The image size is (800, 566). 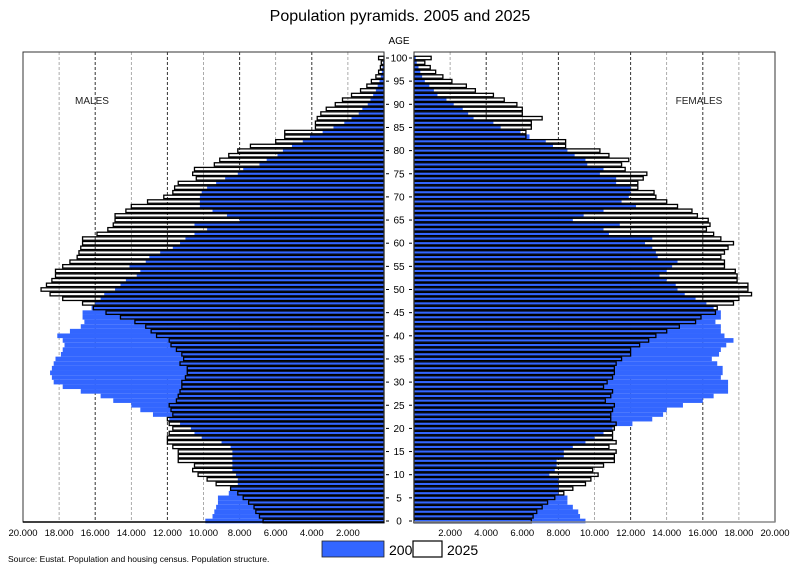 I want to click on age-tick-label: 60, so click(x=399, y=244).